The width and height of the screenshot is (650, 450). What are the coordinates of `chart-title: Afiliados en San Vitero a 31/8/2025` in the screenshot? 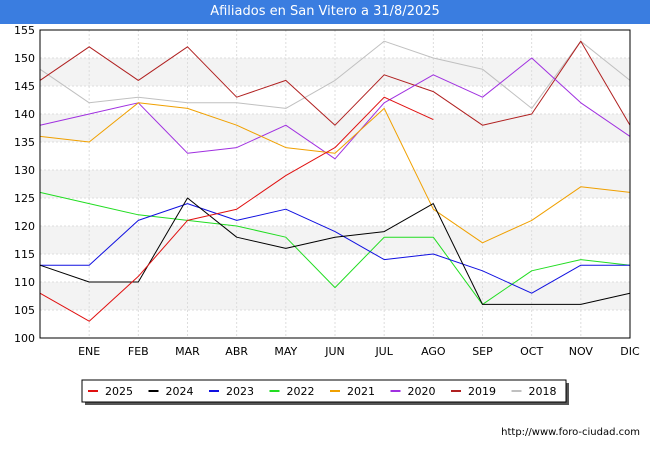 It's located at (325, 12).